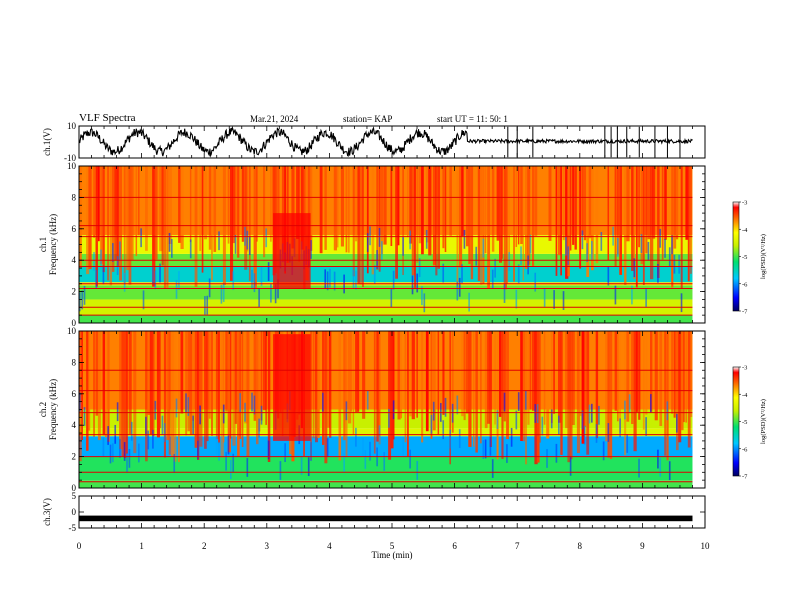 The image size is (792, 612). I want to click on x-tick-label: 5, so click(392, 546).